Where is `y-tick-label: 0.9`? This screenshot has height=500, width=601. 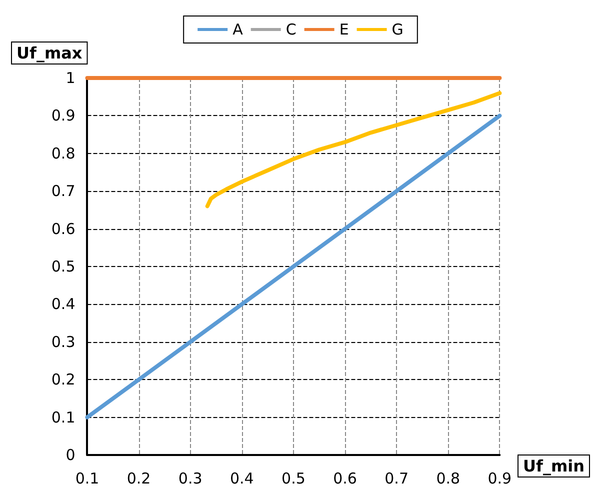
y-tick-label: 0.9 is located at coordinates (63, 115).